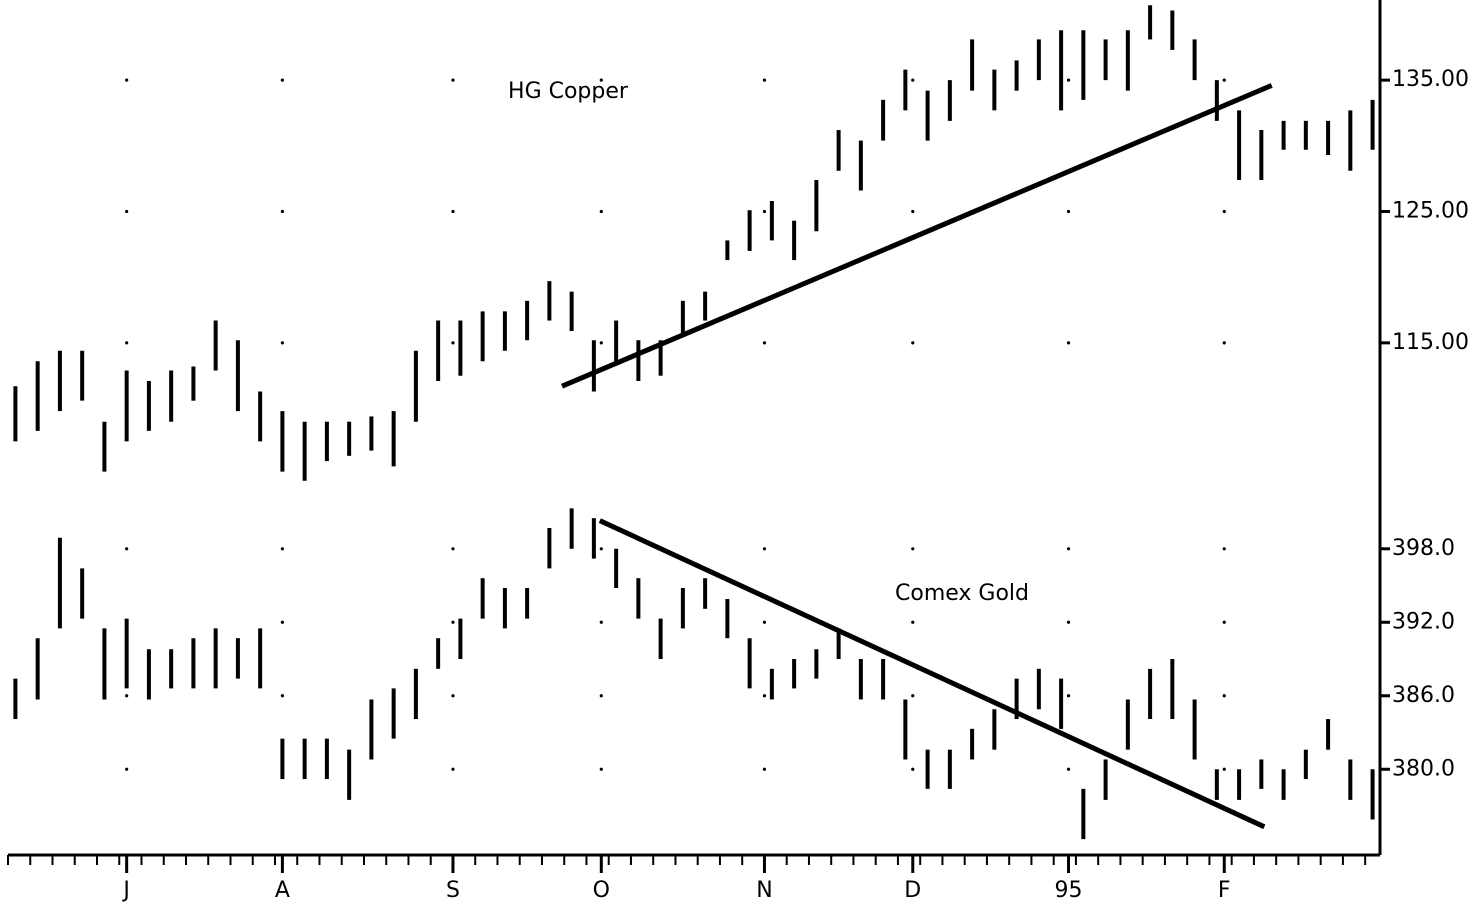 This screenshot has width=1482, height=904. What do you see at coordinates (962, 593) in the screenshot?
I see `panel-label: Comex Gold` at bounding box center [962, 593].